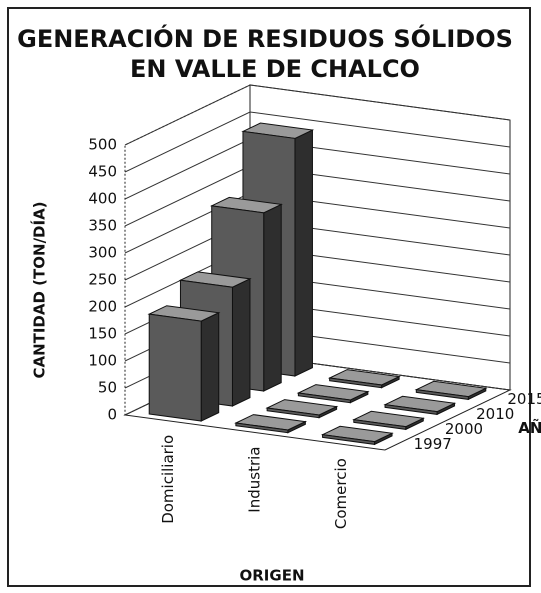 This screenshot has width=541, height=593. What do you see at coordinates (102, 307) in the screenshot?
I see `y-tick-label: 200` at bounding box center [102, 307].